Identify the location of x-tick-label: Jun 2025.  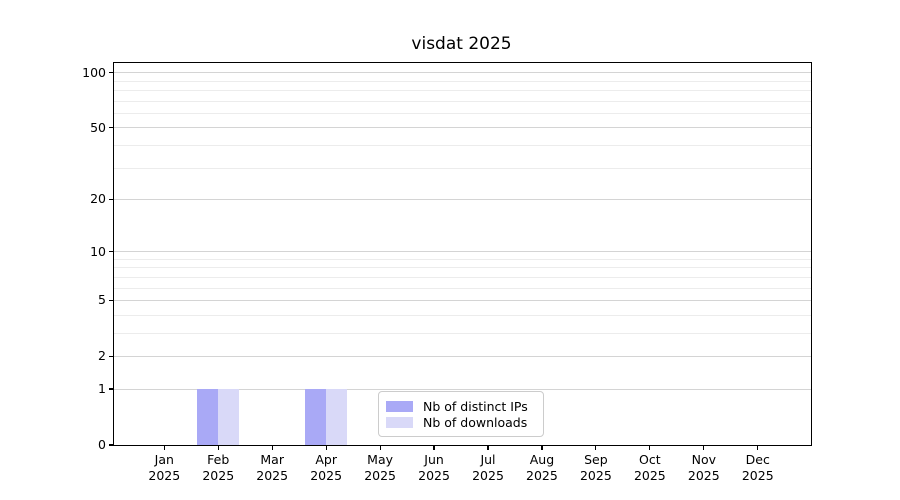
(434, 467).